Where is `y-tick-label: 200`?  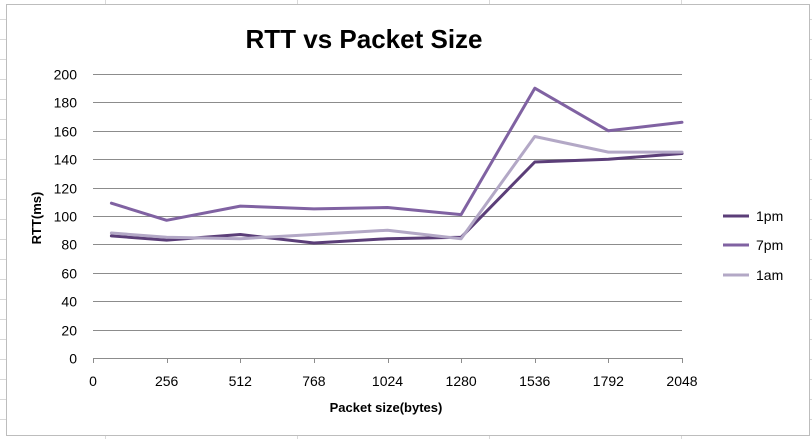
y-tick-label: 200 is located at coordinates (66, 75).